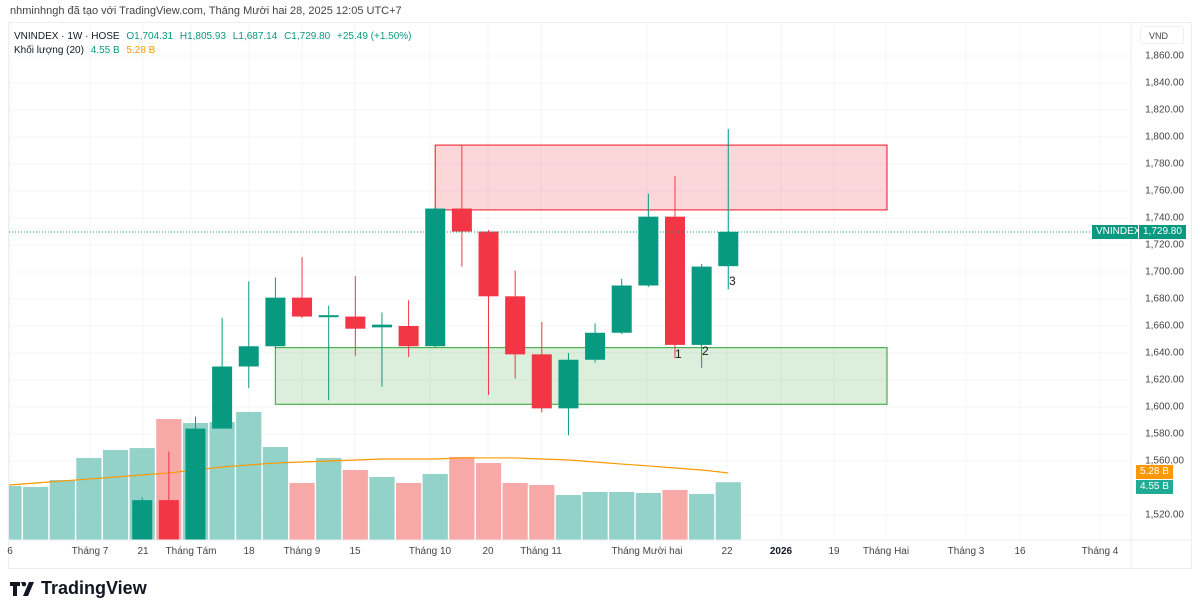  Describe the element at coordinates (705, 351) in the screenshot. I see `candle-annotation-2: 2` at that location.